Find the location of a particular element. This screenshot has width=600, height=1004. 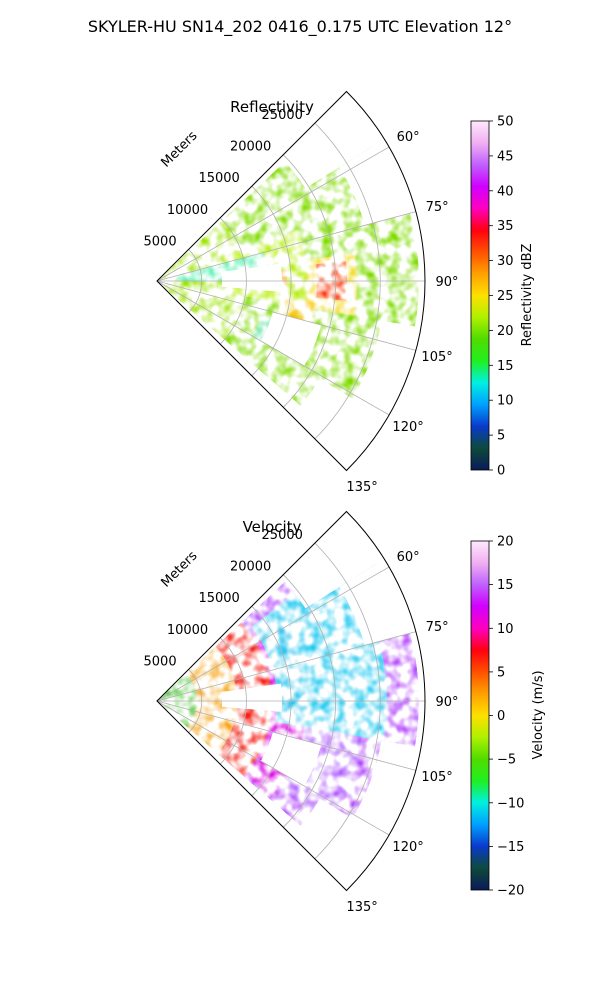

velocity-colorbar-tick-label: −15 is located at coordinates (510, 847).